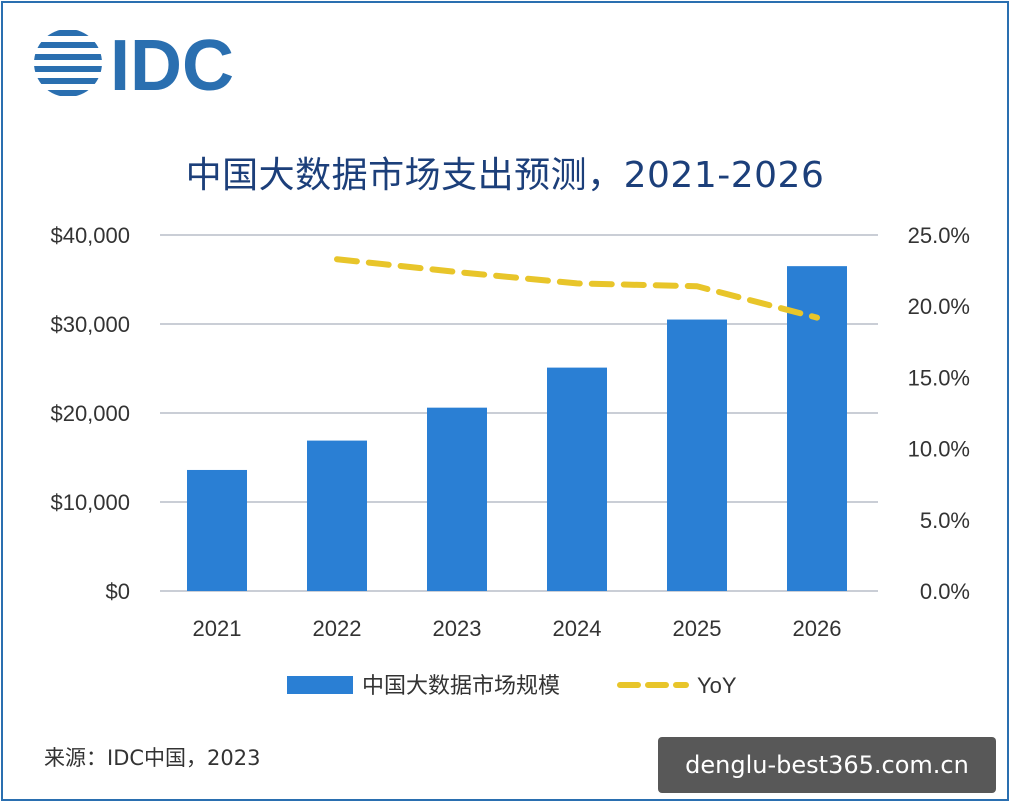 This screenshot has width=1010, height=802. Describe the element at coordinates (939, 306) in the screenshot. I see `y-right-tick-label: 20.0%` at that location.